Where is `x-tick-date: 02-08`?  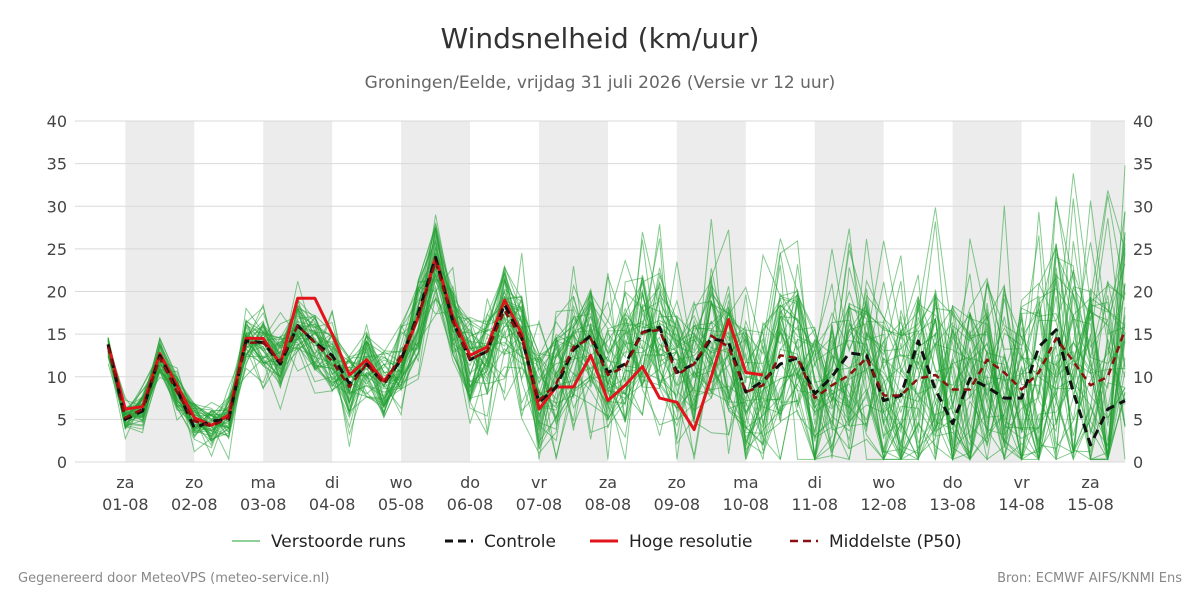
x-tick-date: 02-08 is located at coordinates (194, 504).